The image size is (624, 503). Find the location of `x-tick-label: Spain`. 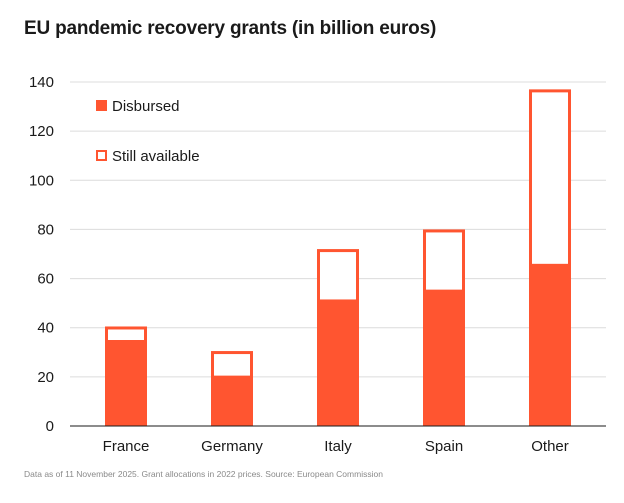

x-tick-label: Spain is located at coordinates (444, 446).